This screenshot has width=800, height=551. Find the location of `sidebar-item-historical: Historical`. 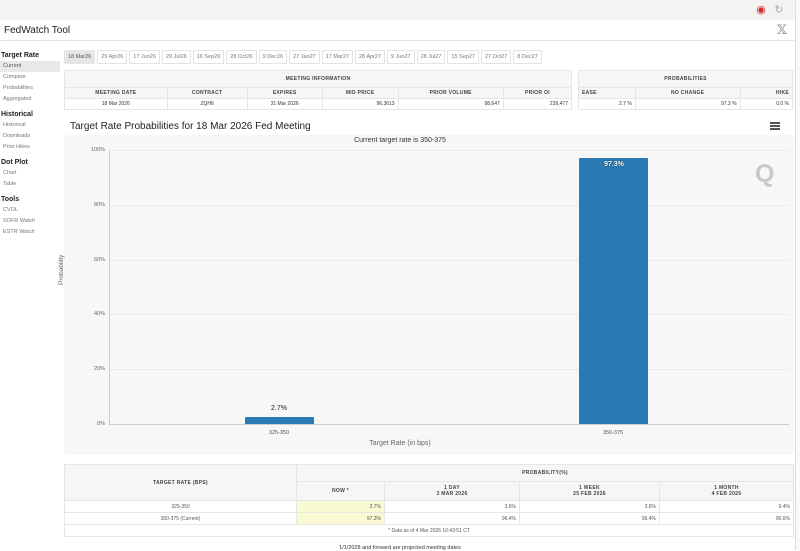

sidebar-item-historical: Historical is located at coordinates (14, 125).